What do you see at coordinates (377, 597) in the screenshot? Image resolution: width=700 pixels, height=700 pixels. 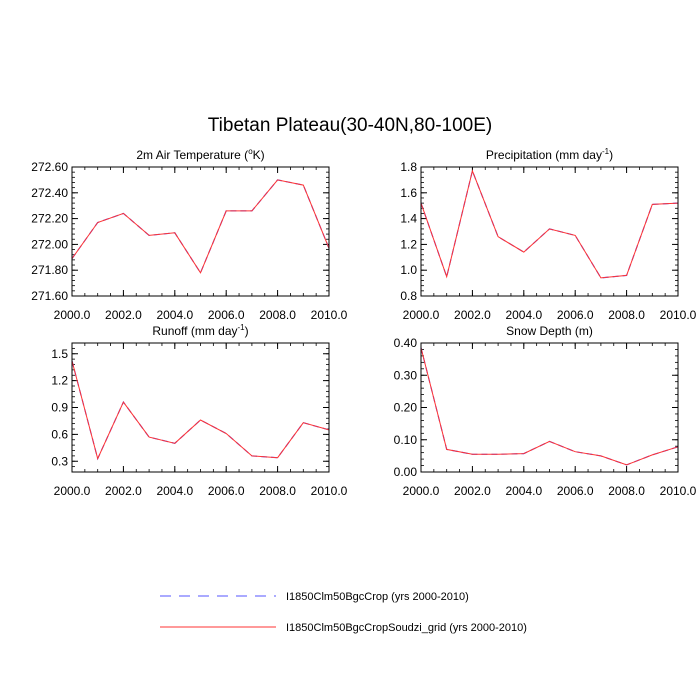 I see `legend-label-crop: I1850Clm50BgcCrop (yrs 2000-2010)` at bounding box center [377, 597].